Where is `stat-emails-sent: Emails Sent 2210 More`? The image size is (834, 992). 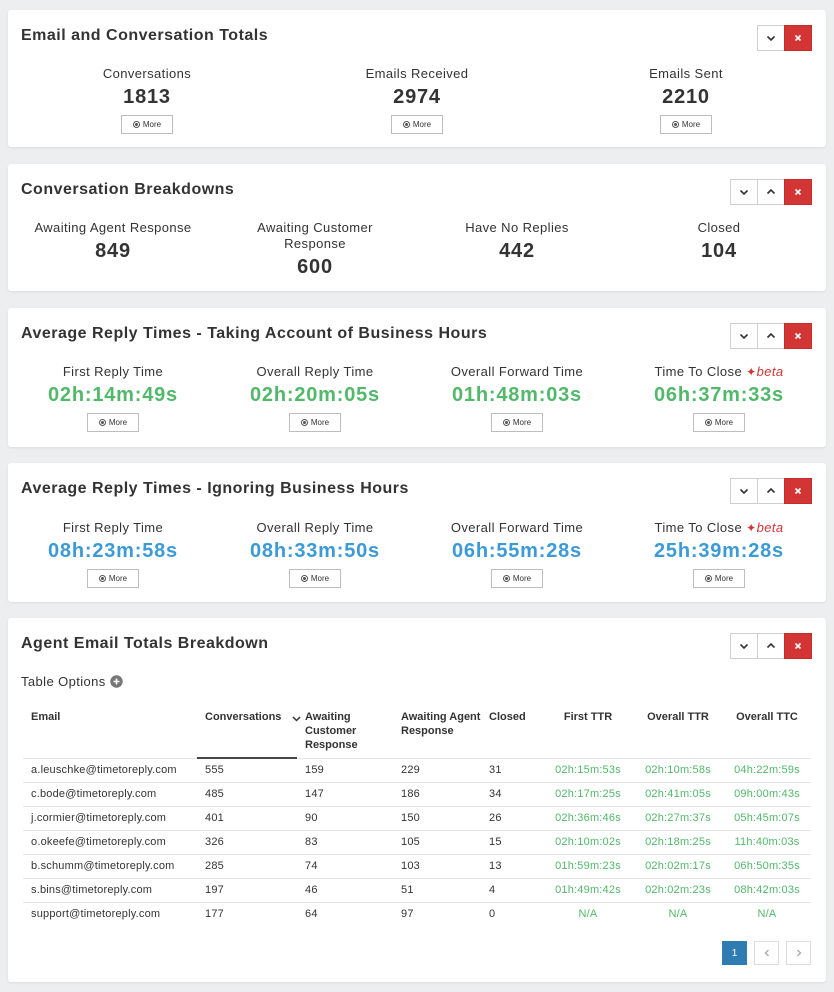
stat-emails-sent: Emails Sent 2210 More is located at coordinates (686, 100).